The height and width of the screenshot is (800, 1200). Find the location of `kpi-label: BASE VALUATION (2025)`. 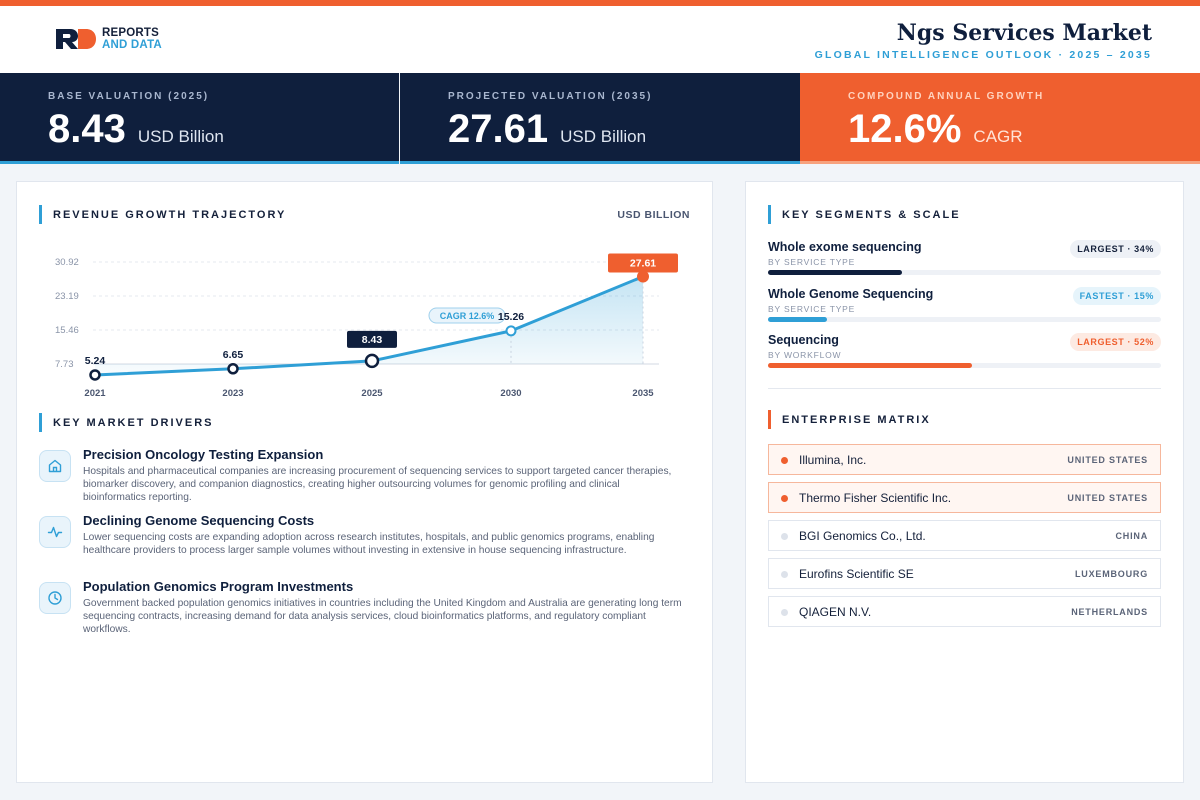

kpi-label: BASE VALUATION (2025) is located at coordinates (129, 96).